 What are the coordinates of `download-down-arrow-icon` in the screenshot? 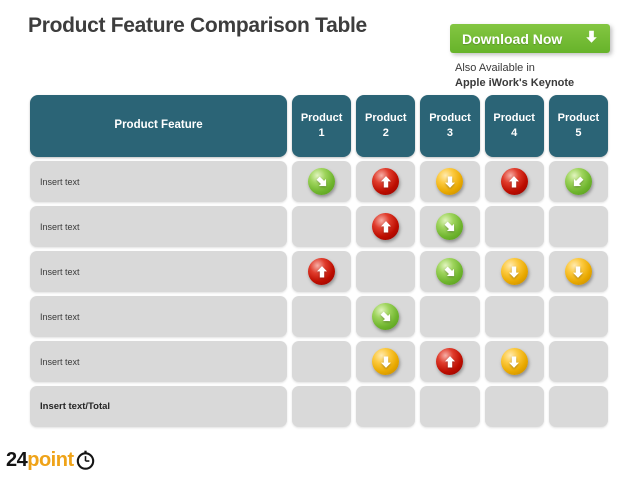 It's located at (591, 39).